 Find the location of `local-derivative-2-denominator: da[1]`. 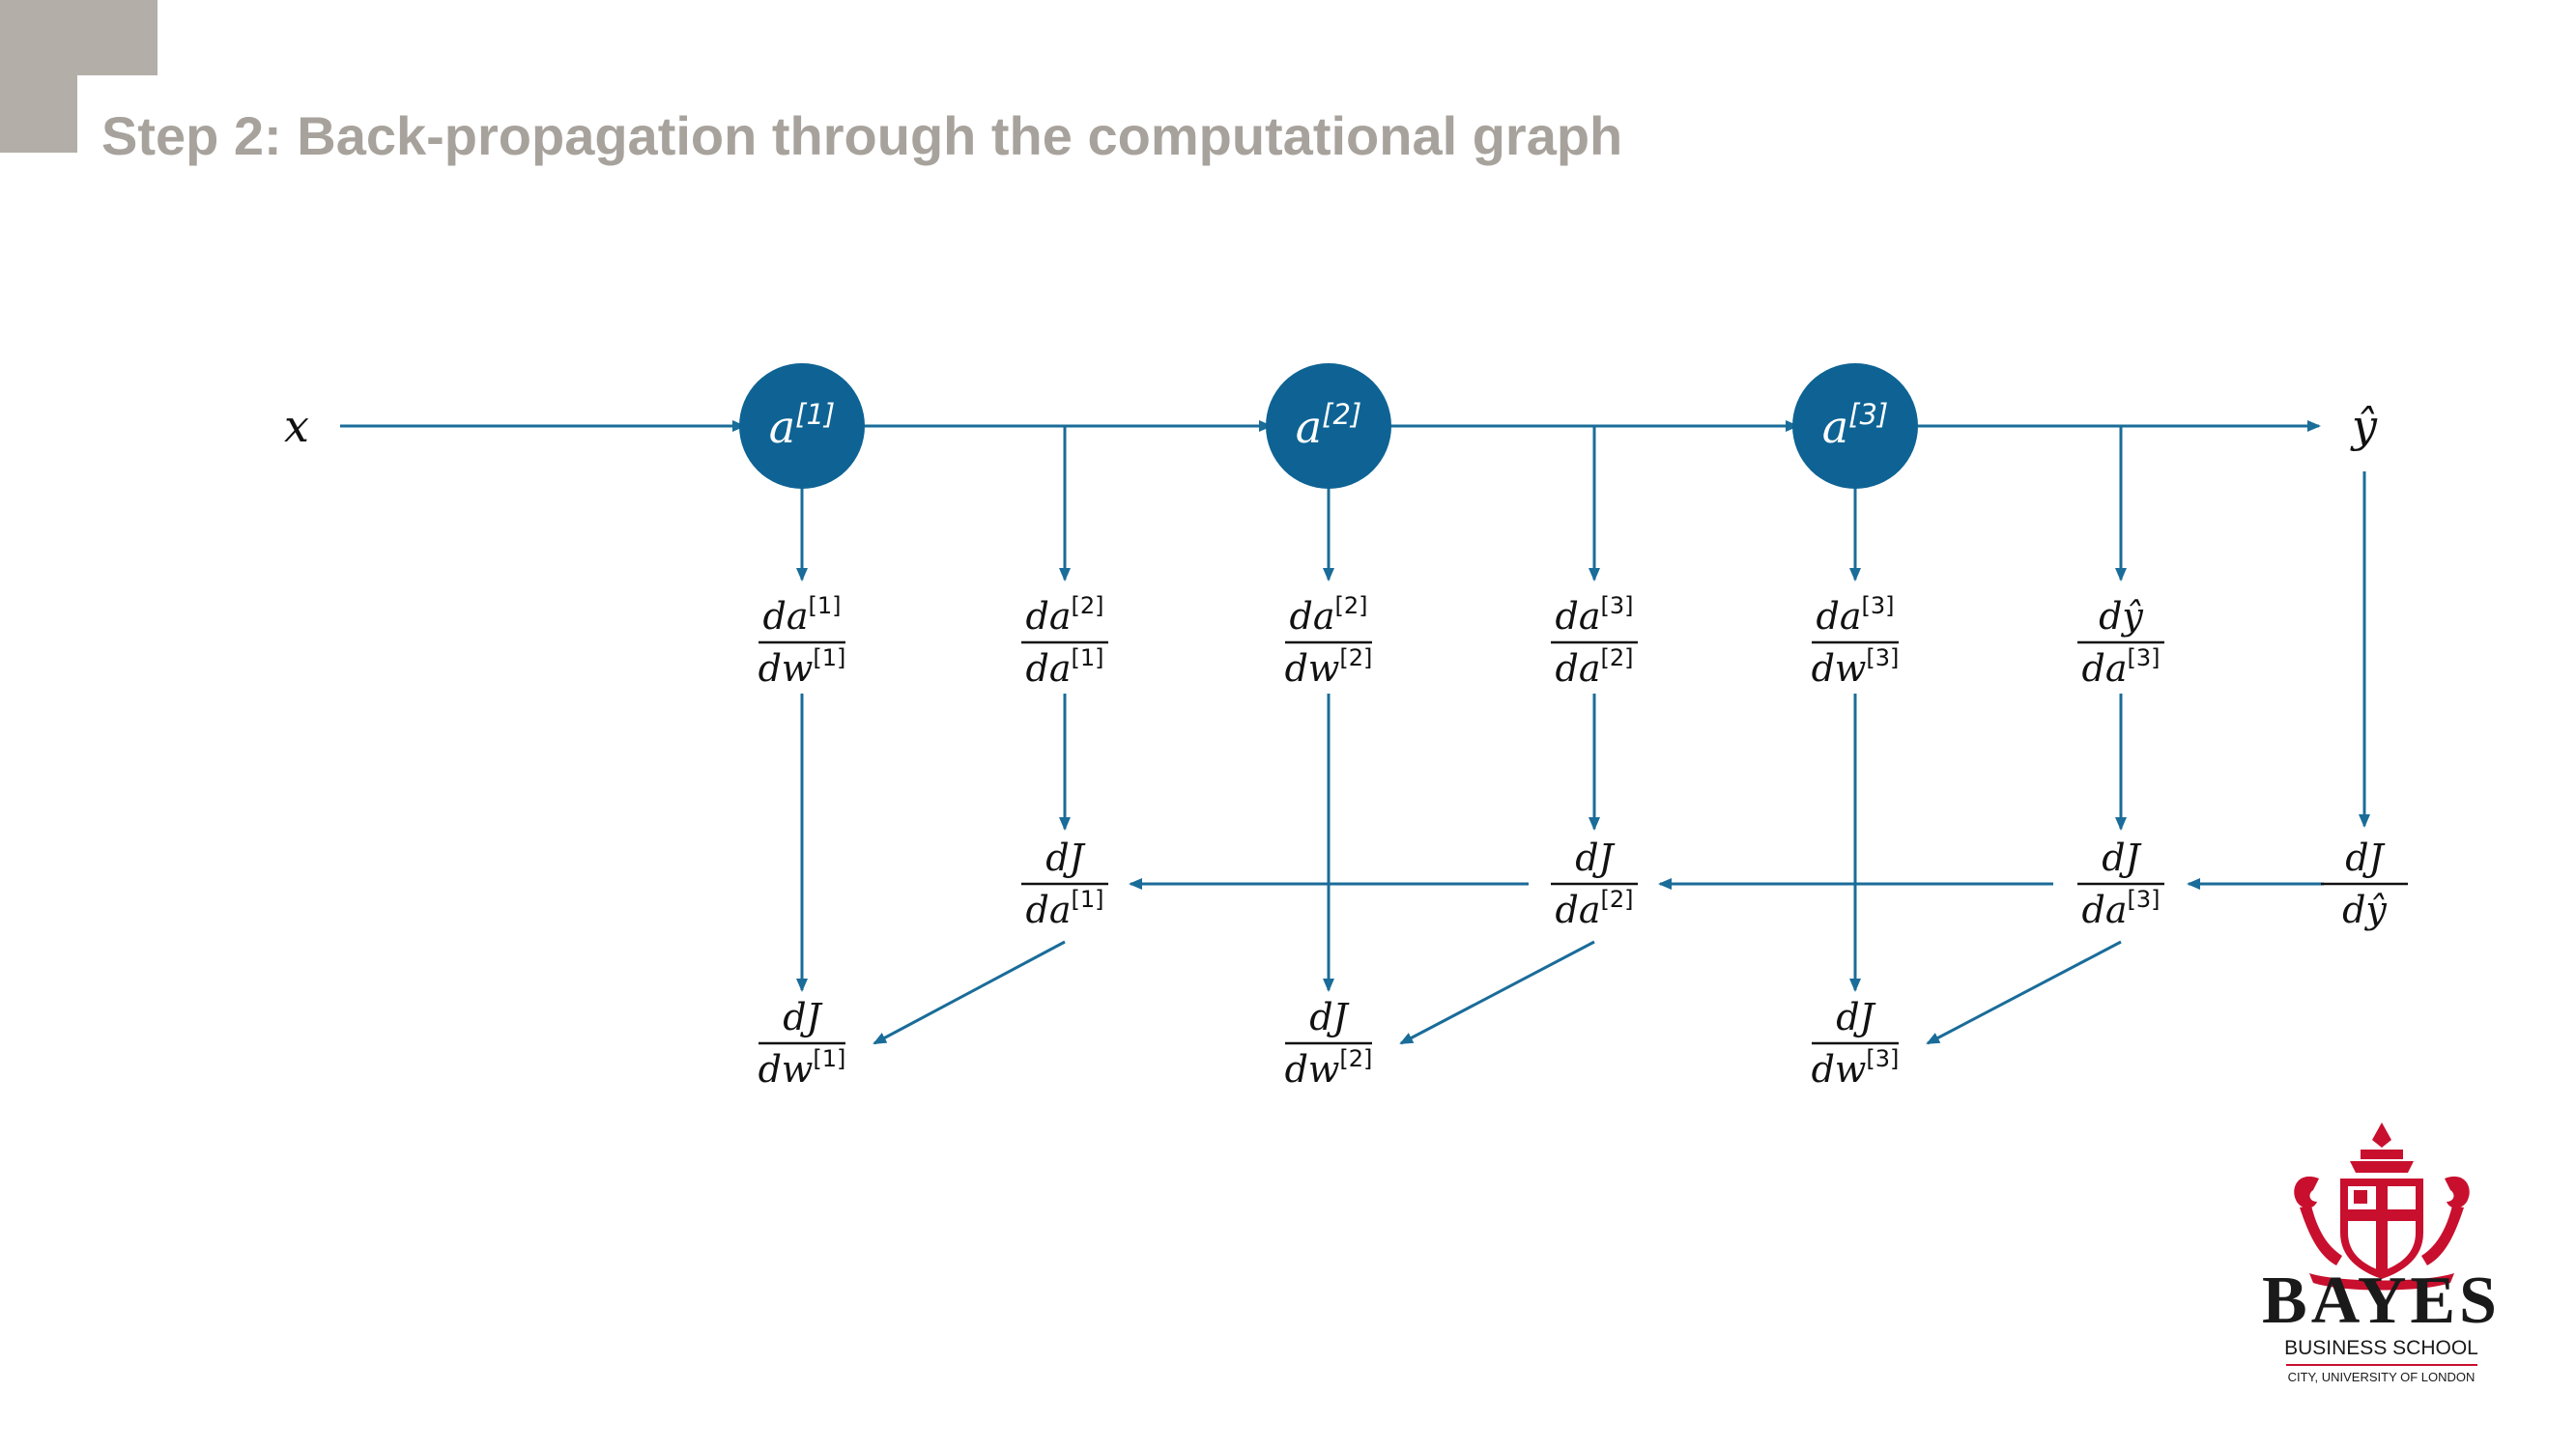

local-derivative-2-denominator: da[1] is located at coordinates (1065, 667).